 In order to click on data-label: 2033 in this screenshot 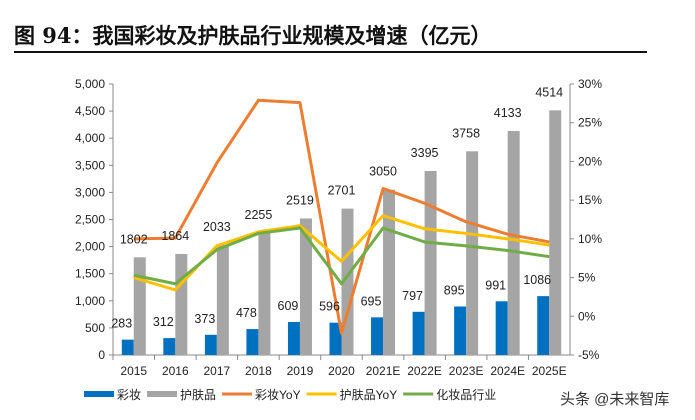, I will do `click(217, 227)`.